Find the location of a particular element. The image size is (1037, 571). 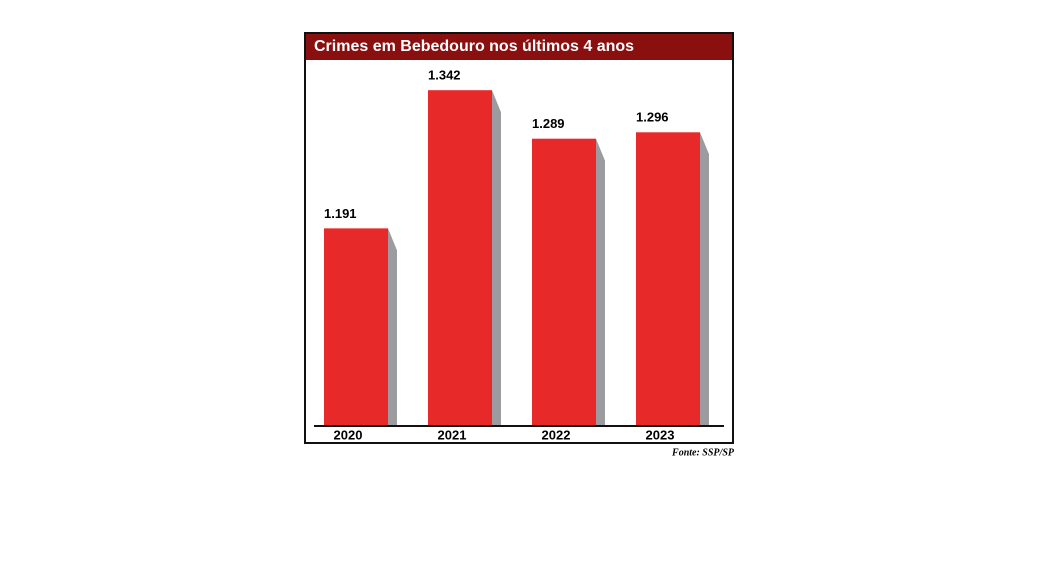

chart-title: Crimes em Bebedouro nos últimos 4 anos is located at coordinates (474, 46).